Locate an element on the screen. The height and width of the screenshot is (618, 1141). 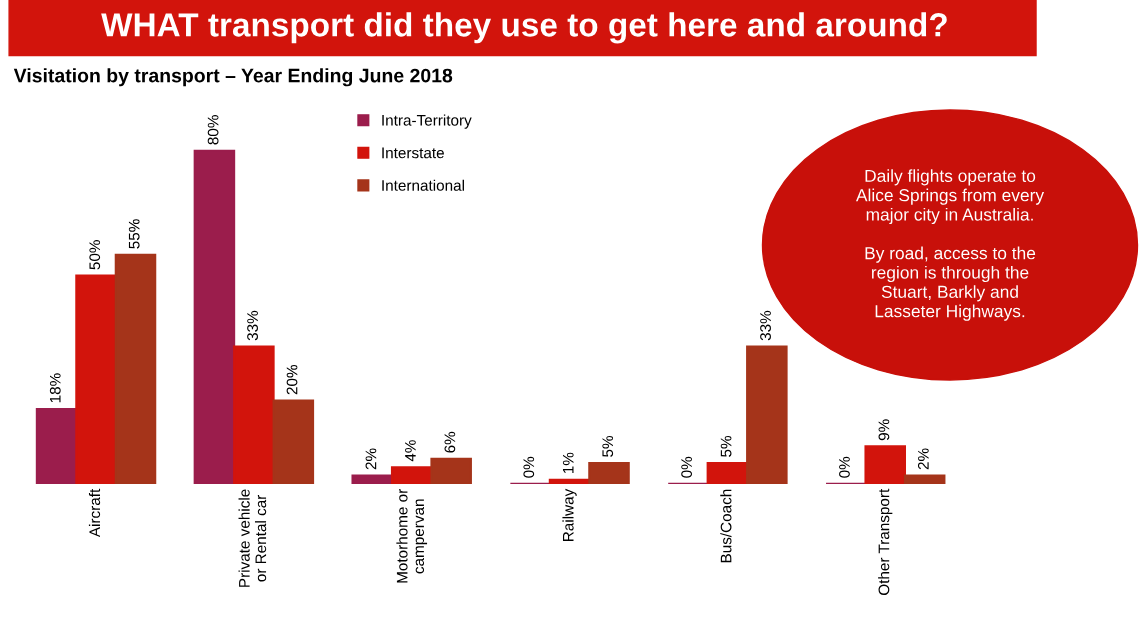
x-tick-label: Aircraft is located at coordinates (94, 513).